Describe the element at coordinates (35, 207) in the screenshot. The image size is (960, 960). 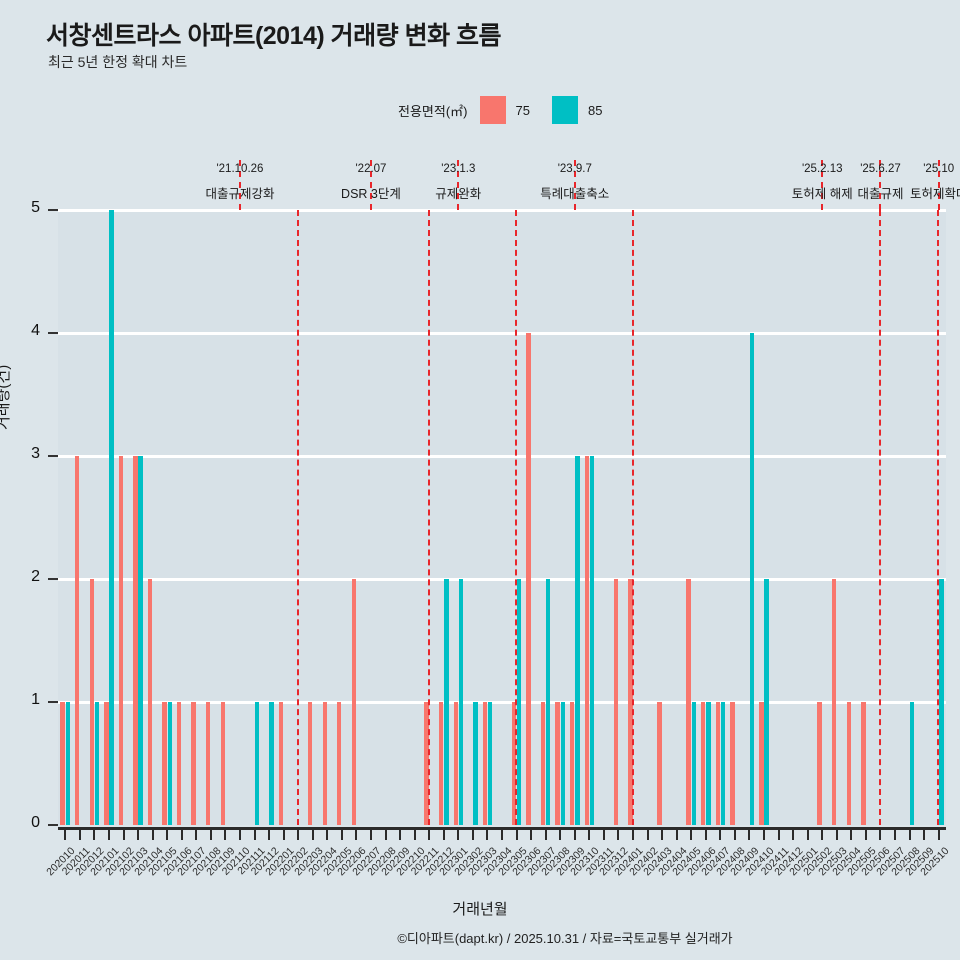
I see `y-tick-label: 5` at that location.